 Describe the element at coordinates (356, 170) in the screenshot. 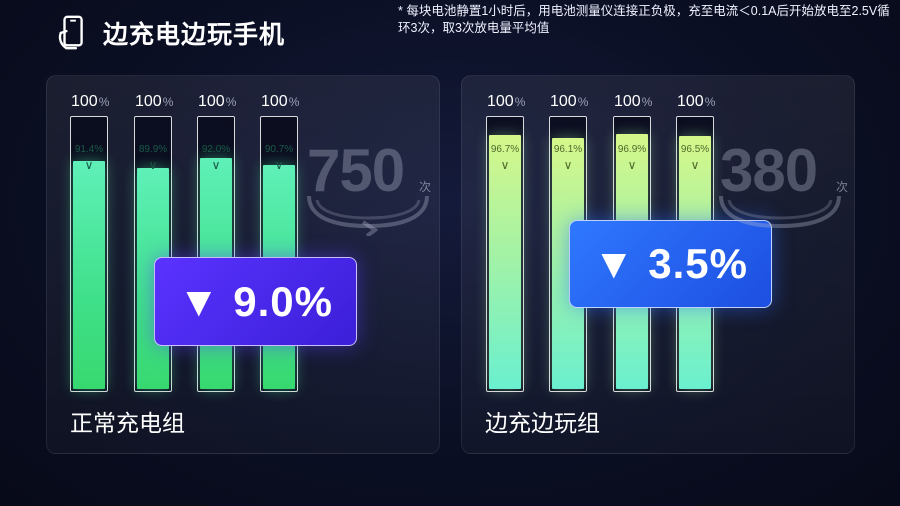

I see `cycle-count-normal: 750` at that location.